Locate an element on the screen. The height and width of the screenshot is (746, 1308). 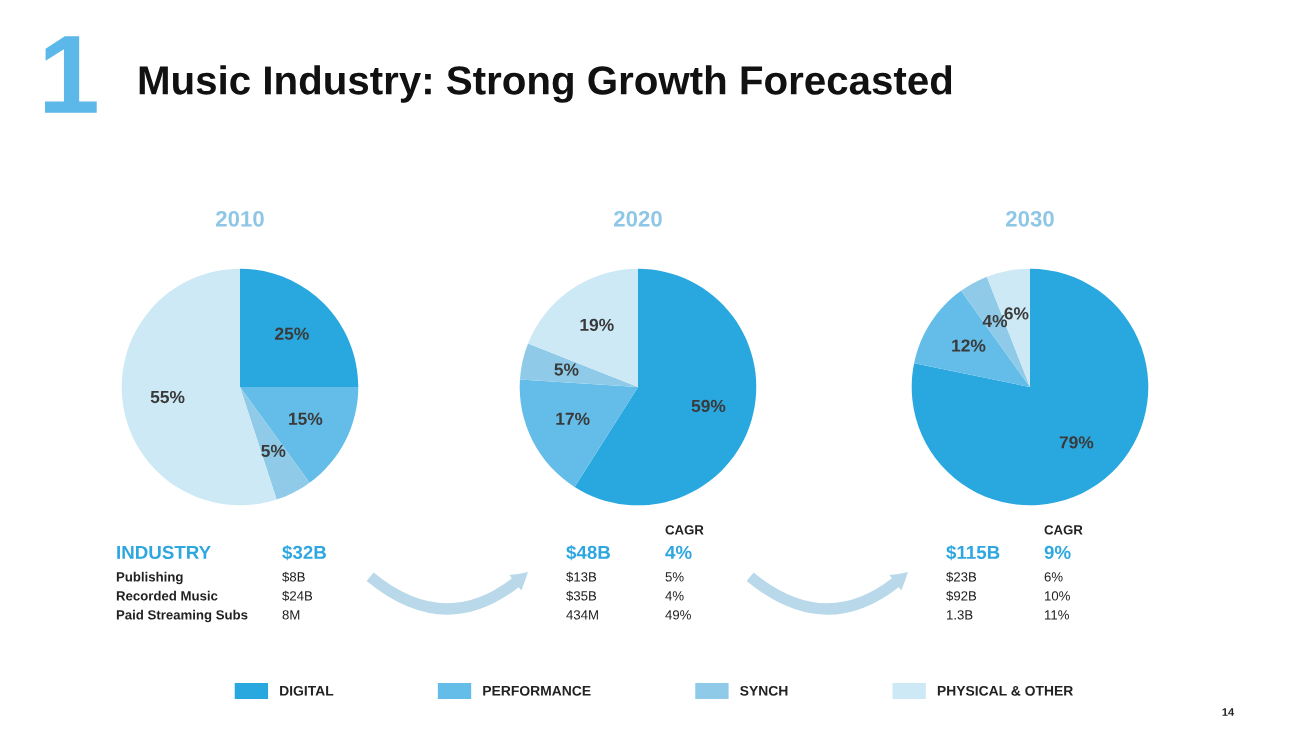
text: 1.3B is located at coordinates (960, 615).